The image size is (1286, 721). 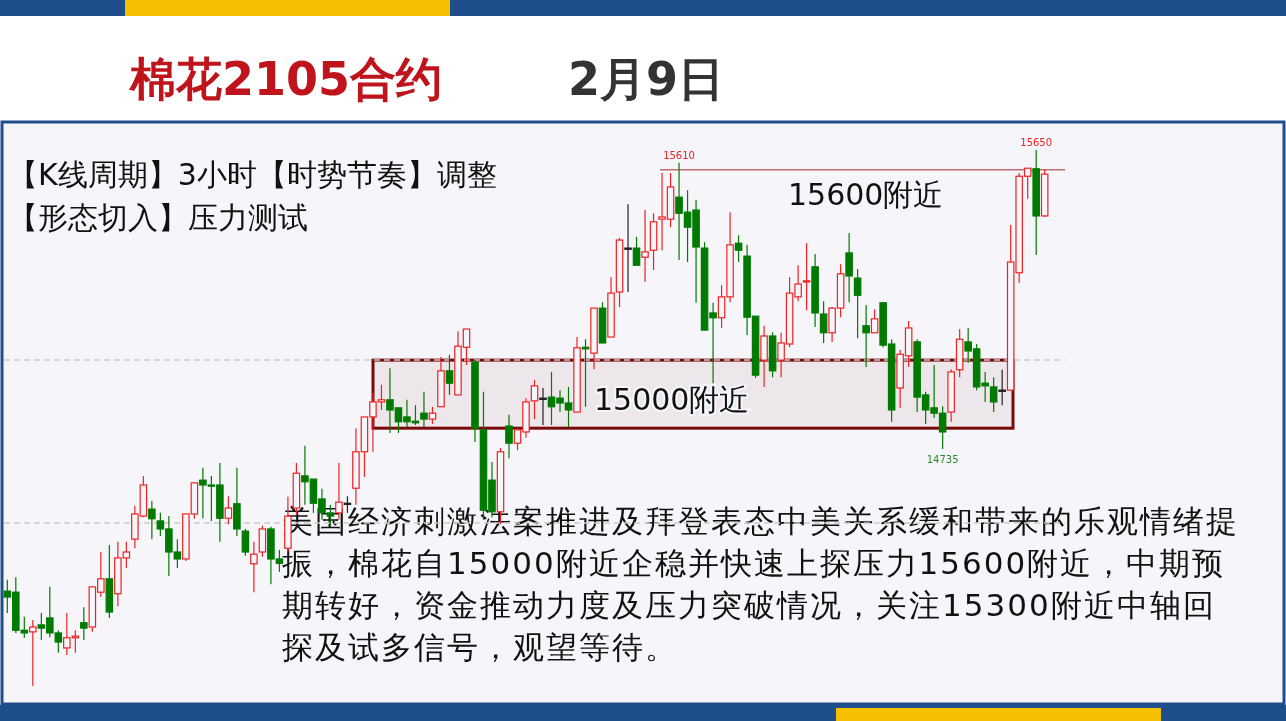 What do you see at coordinates (252, 174) in the screenshot?
I see `annotation: 【K线周期】3小时【时势节奏】调整` at bounding box center [252, 174].